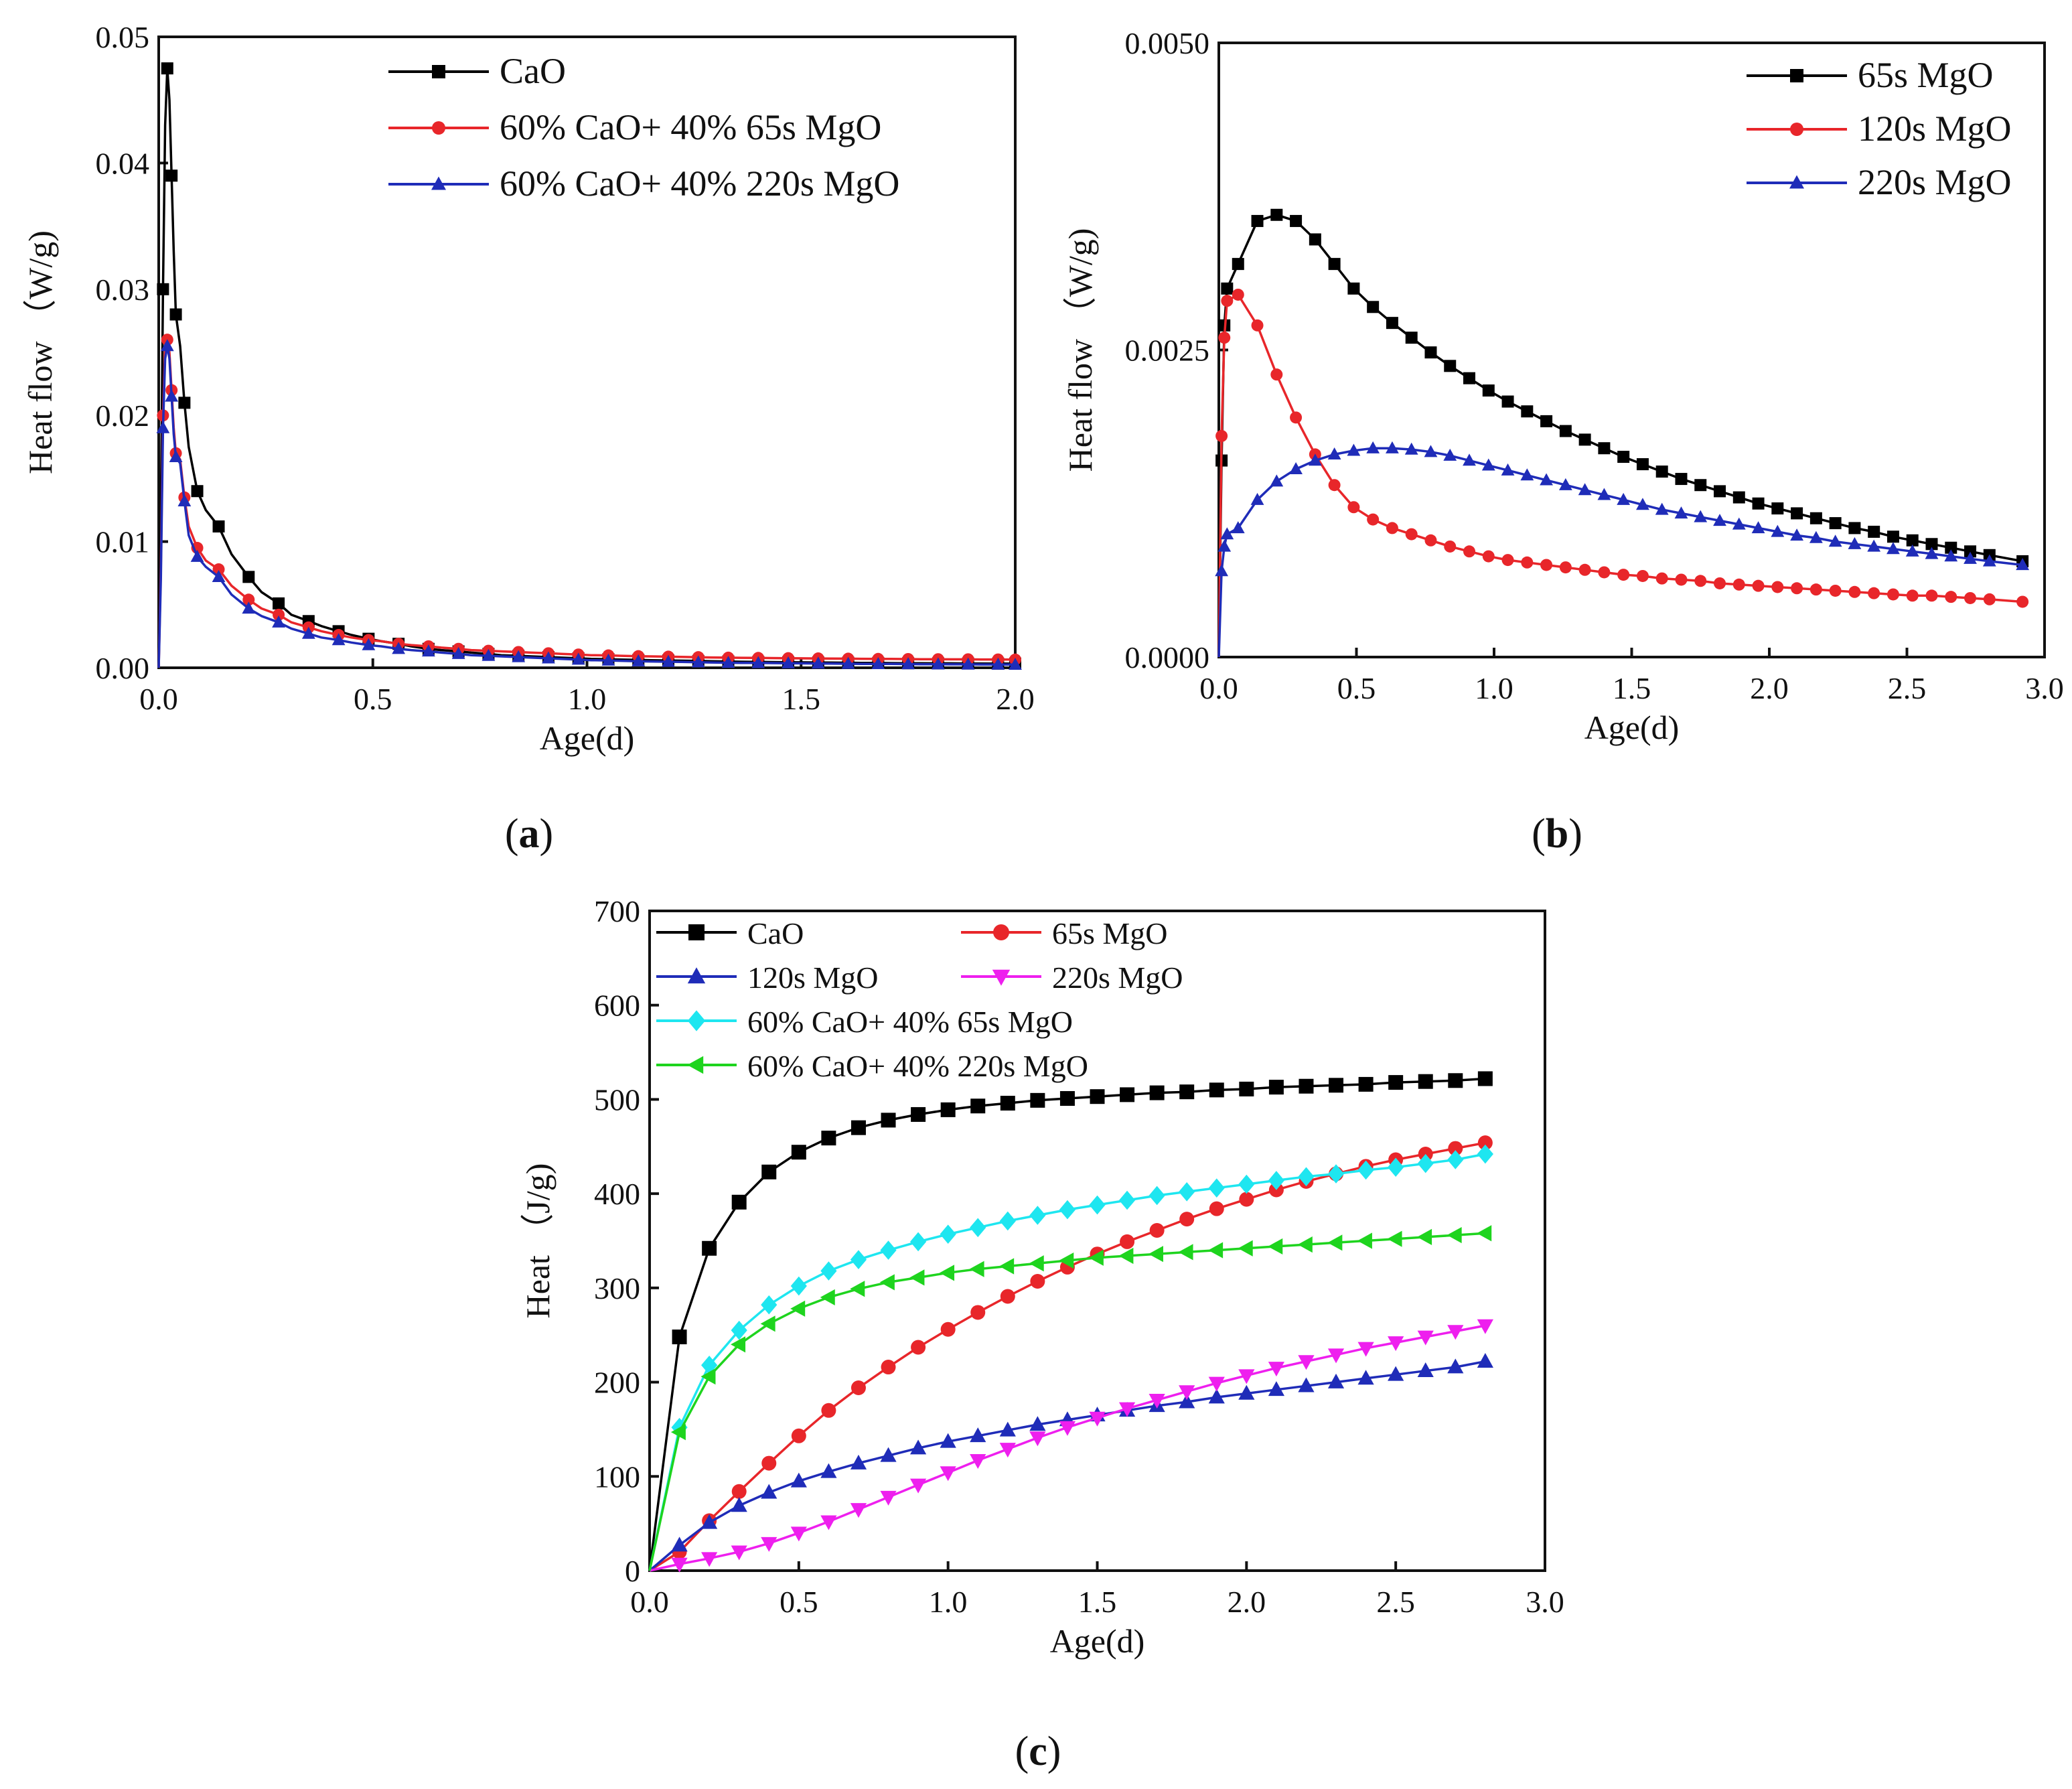 The height and width of the screenshot is (1789, 2072). I want to click on legend-label: 65s MgO, so click(1926, 75).